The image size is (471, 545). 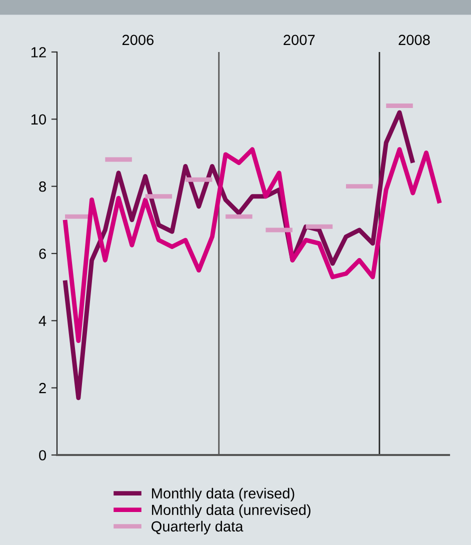 What do you see at coordinates (42, 253) in the screenshot?
I see `y-tick-label: 6` at bounding box center [42, 253].